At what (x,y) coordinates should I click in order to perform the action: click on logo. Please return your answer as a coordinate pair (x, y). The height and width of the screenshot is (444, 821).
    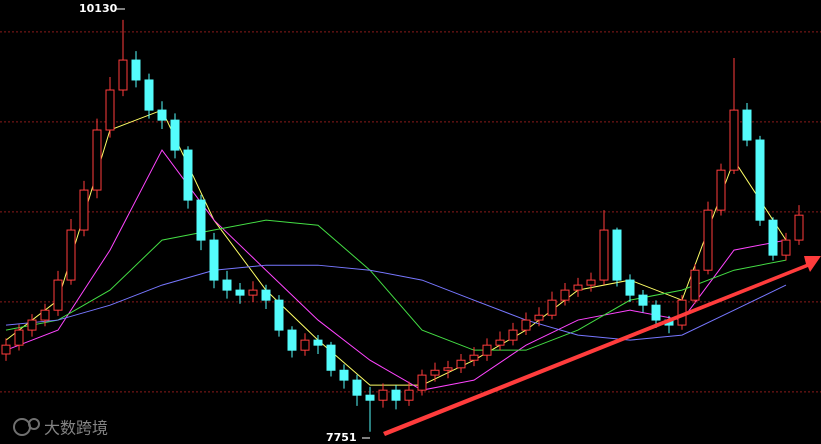
    Looking at the image, I should click on (26, 427).